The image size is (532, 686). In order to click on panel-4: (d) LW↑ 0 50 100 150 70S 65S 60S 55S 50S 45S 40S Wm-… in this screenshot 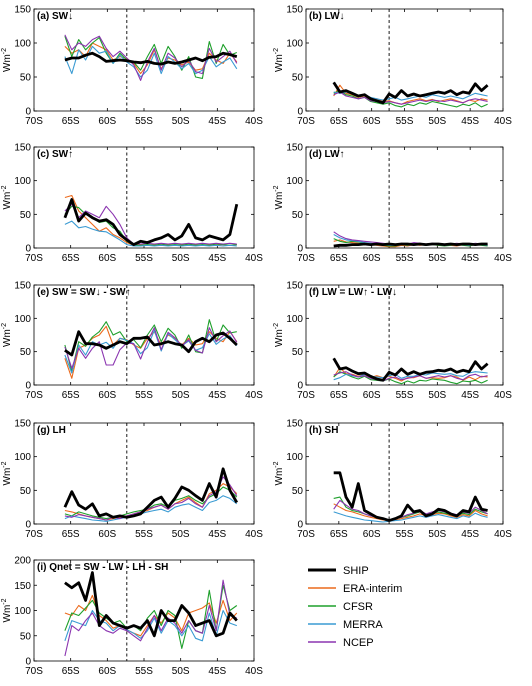, I will do `click(392, 204)`.